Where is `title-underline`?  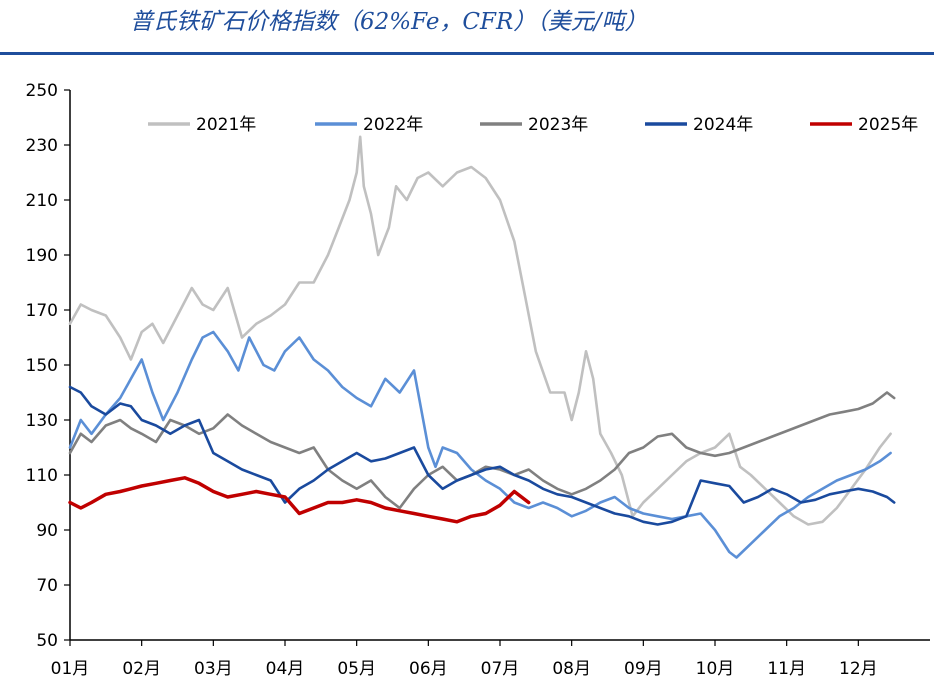
title-underline is located at coordinates (467, 53).